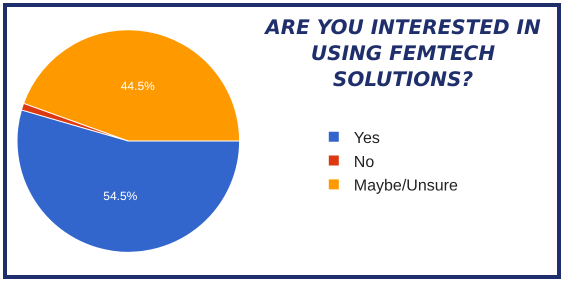 The image size is (564, 282). I want to click on legend-label: Maybe/Unsure, so click(406, 186).